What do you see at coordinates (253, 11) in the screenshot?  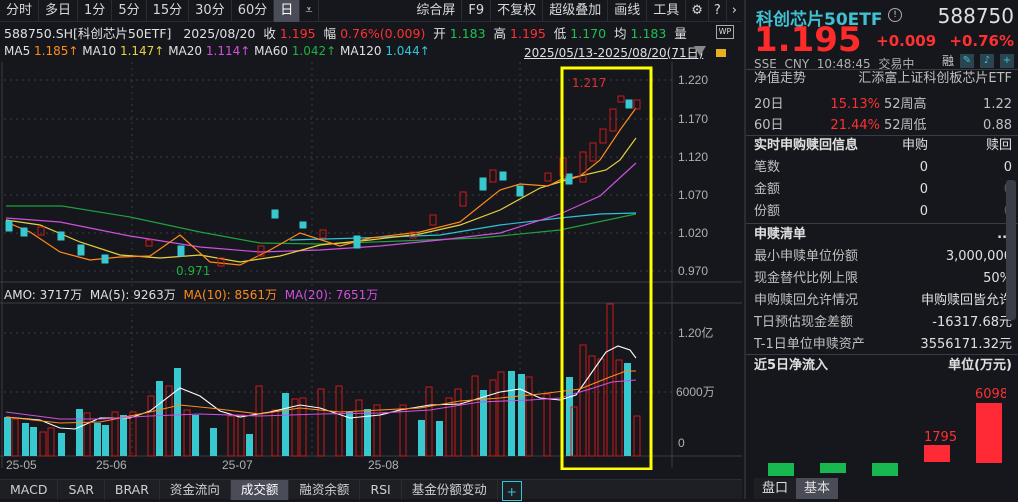 I see `period-tab-60min: 60分` at bounding box center [253, 11].